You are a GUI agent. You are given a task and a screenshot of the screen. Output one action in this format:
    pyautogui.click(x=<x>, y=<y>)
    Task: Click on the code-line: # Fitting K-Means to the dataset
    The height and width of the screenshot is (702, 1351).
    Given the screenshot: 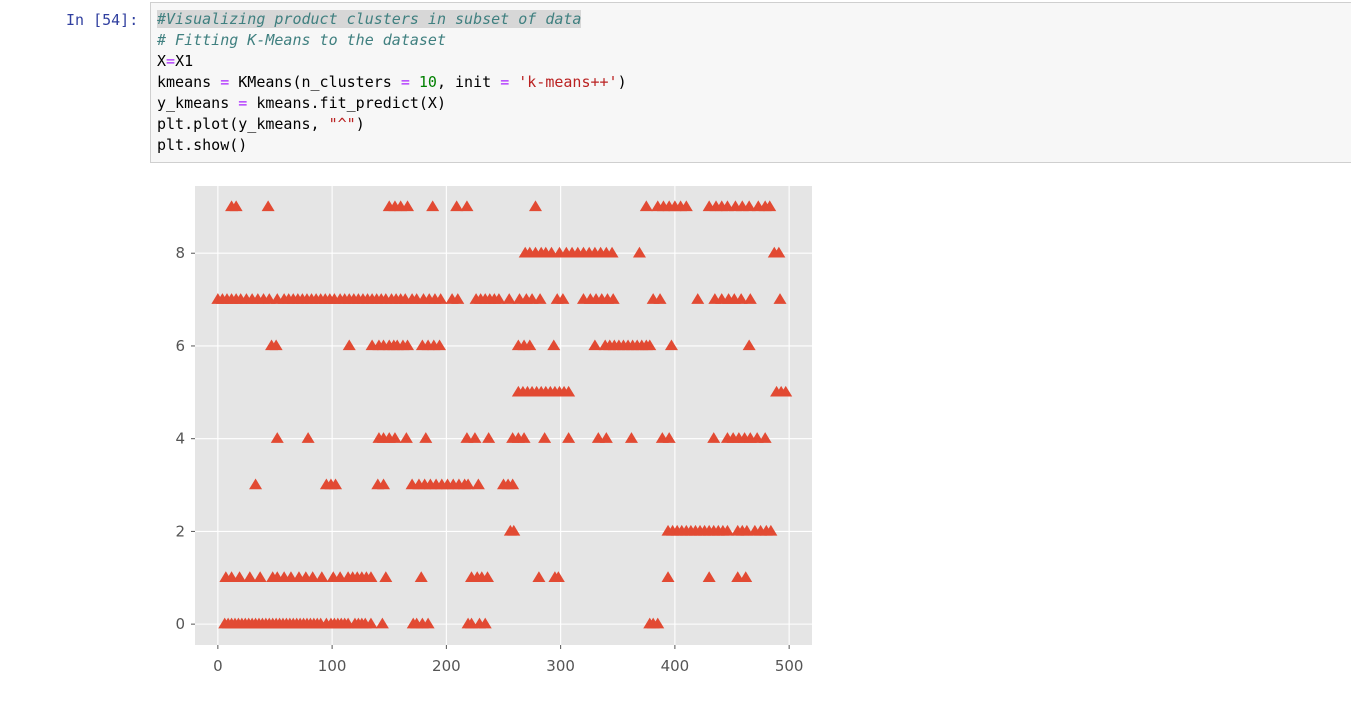 What is the action you would take?
    pyautogui.click(x=392, y=40)
    